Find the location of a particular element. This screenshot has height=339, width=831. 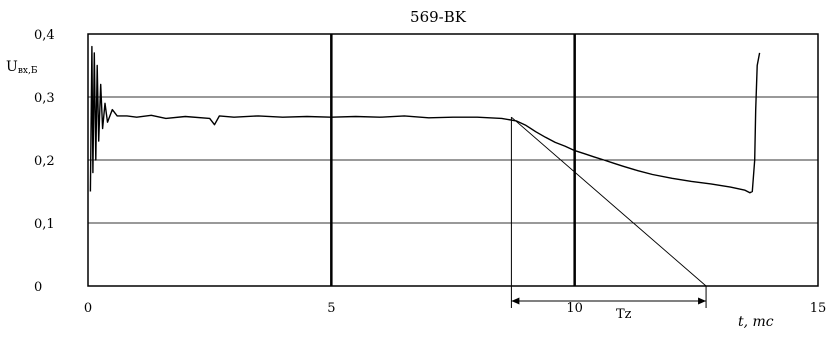

y-axis-label-sub: вх,Б is located at coordinates (28, 71).